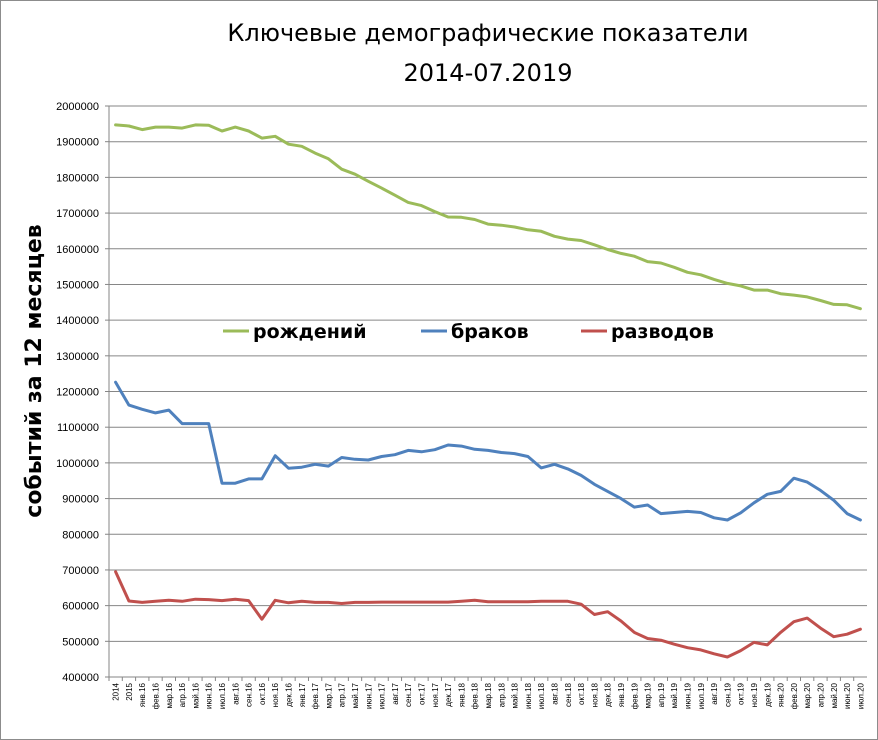 The height and width of the screenshot is (740, 878). What do you see at coordinates (794, 695) in the screenshot?
I see `x-tick-label: фев.20` at bounding box center [794, 695].